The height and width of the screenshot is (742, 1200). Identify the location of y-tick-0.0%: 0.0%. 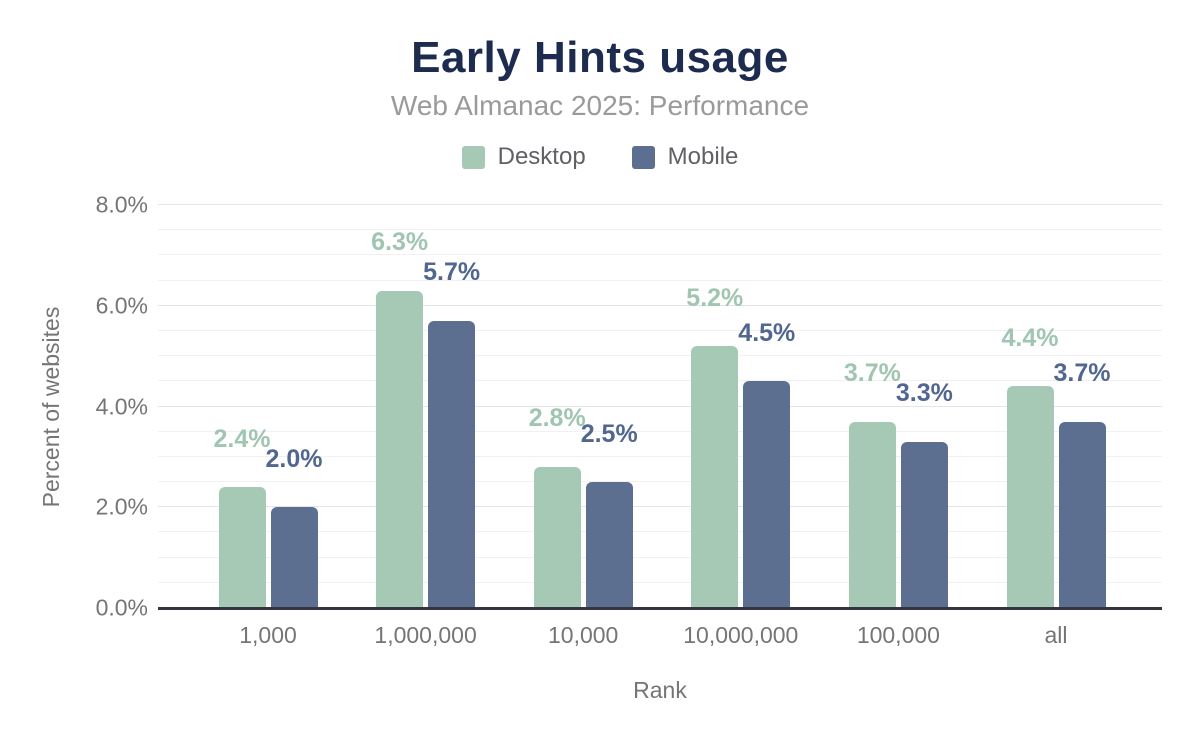
(121, 607).